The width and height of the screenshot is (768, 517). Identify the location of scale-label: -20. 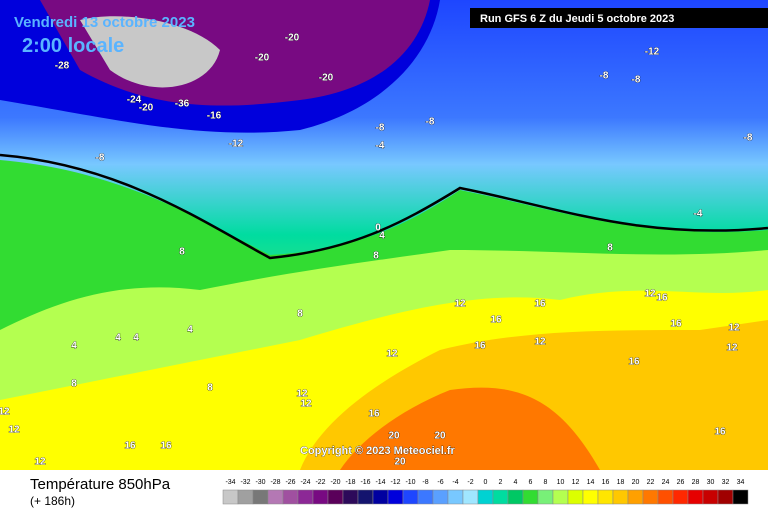
(335, 482).